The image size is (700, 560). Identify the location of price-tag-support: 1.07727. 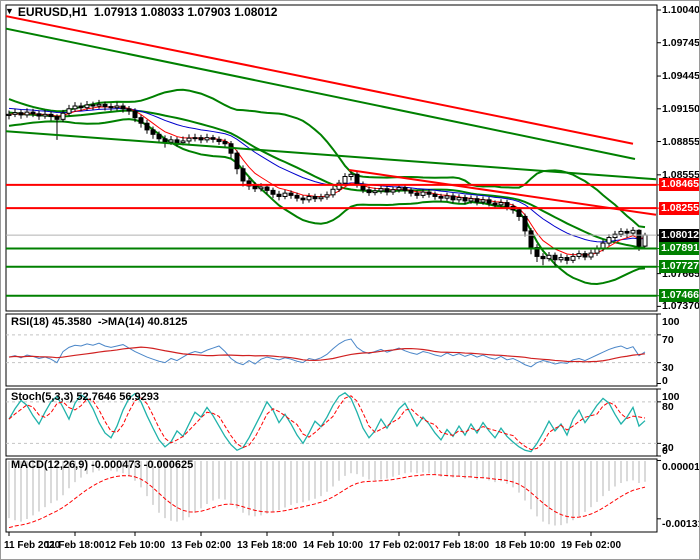
(679, 267).